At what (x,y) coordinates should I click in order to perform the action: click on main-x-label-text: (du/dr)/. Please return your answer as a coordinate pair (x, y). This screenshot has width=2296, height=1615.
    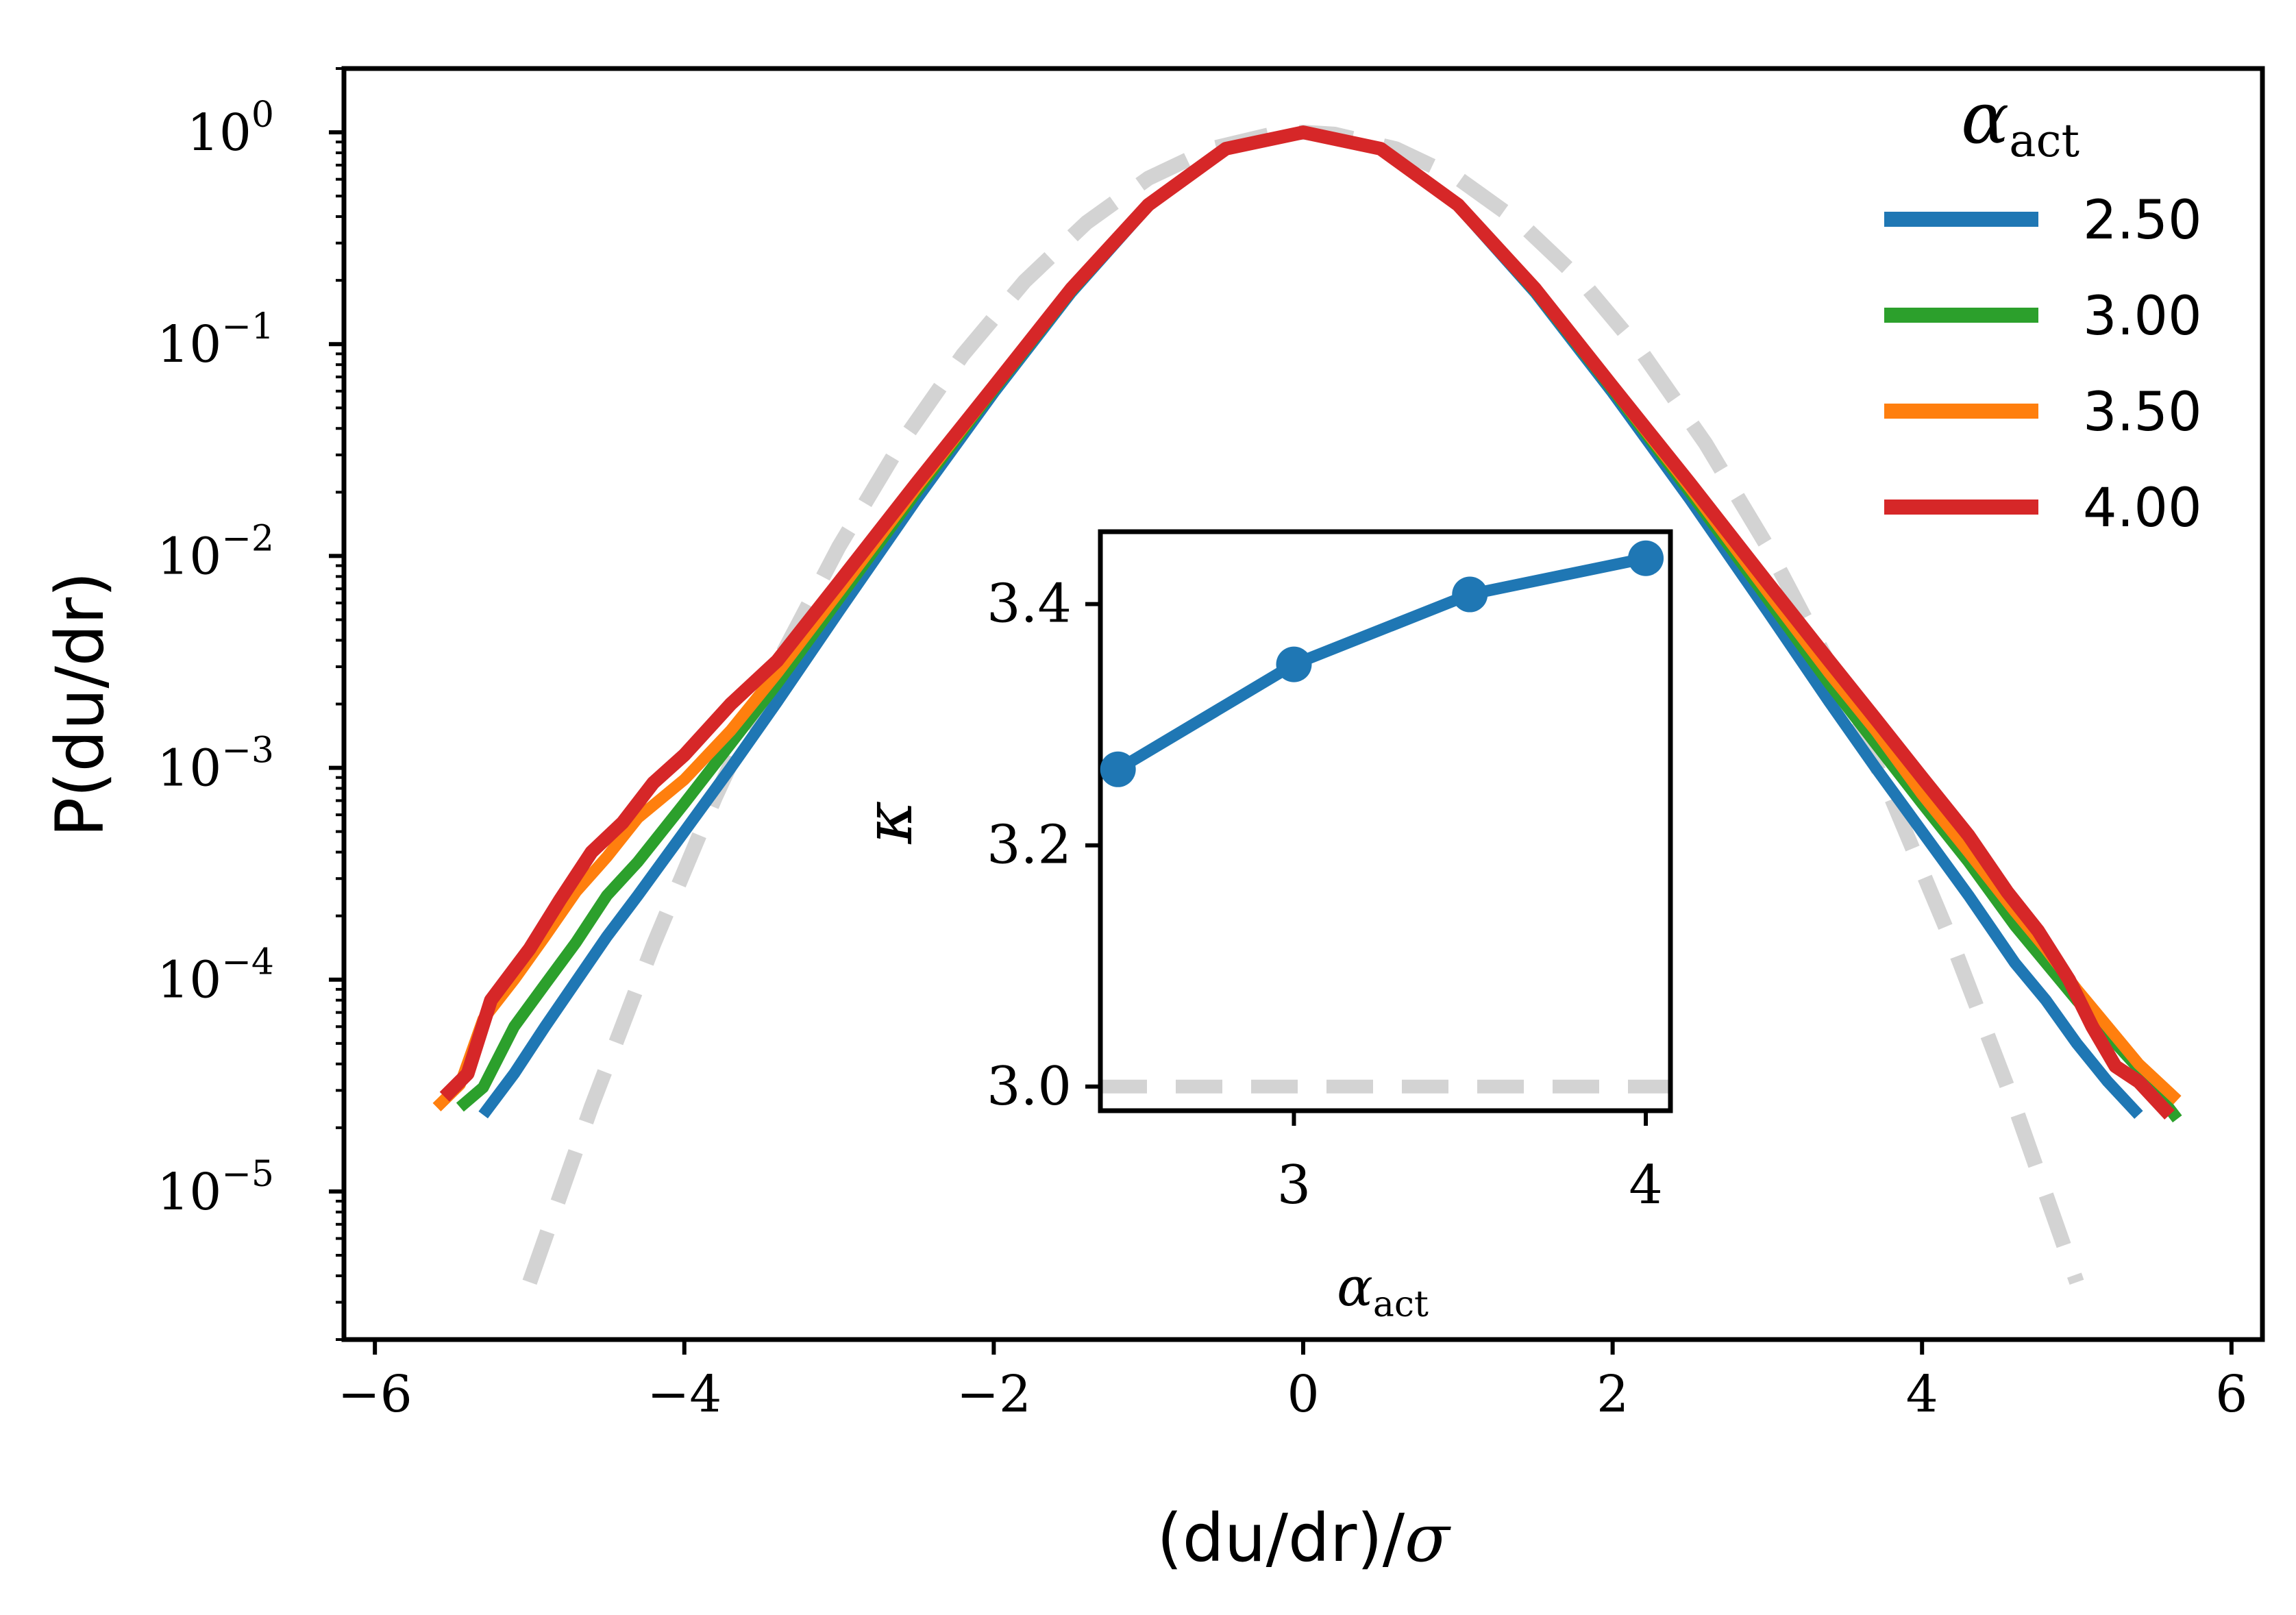
    Looking at the image, I should click on (1281, 1539).